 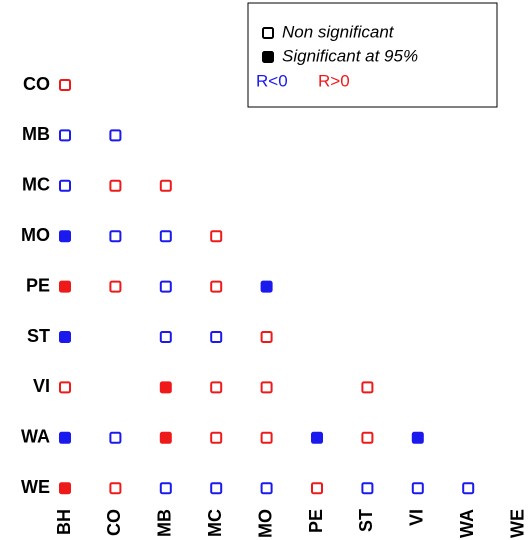 What do you see at coordinates (334, 80) in the screenshot?
I see `legend-color-label: R>0` at bounding box center [334, 80].